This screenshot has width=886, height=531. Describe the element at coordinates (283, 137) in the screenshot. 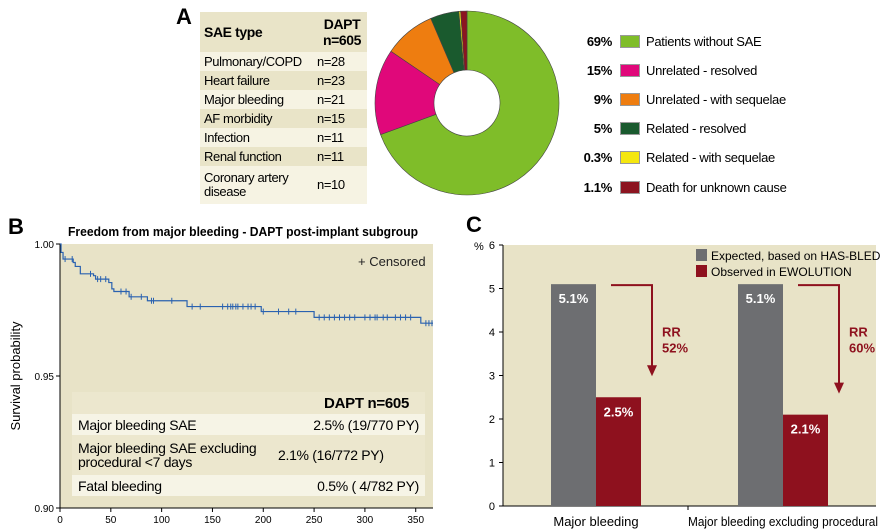

I see `table-row: Infection n=11` at that location.